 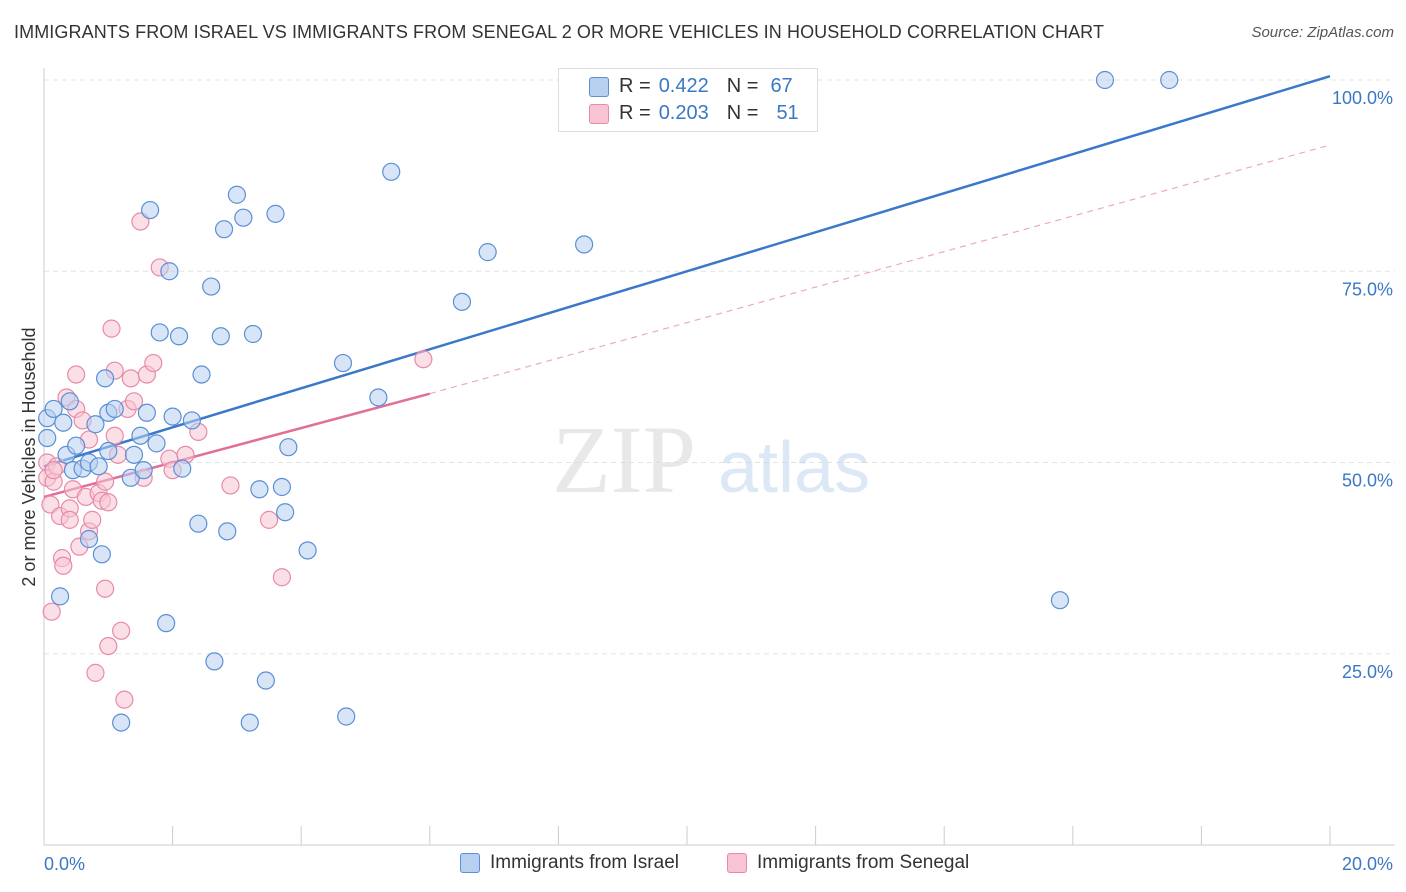 I want to click on senegal-swatch, so click(x=599, y=114).